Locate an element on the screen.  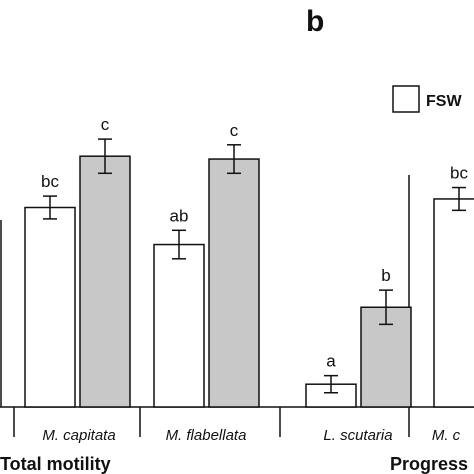
category-label-4: M. c is located at coordinates (446, 435).